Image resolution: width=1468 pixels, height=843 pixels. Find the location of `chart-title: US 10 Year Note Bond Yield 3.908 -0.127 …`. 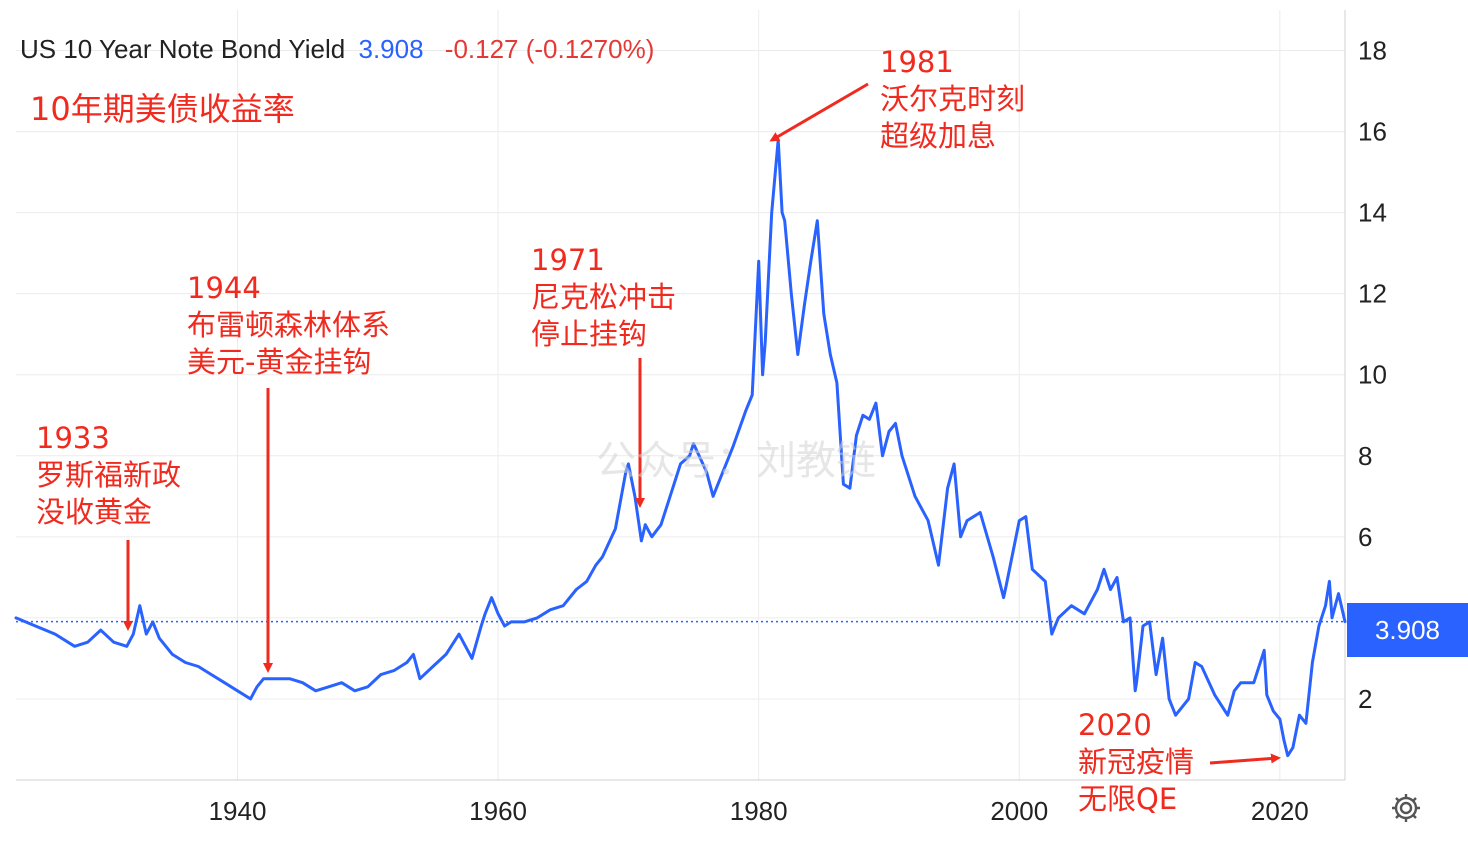

chart-title: US 10 Year Note Bond Yield 3.908 -0.127 … is located at coordinates (337, 49).